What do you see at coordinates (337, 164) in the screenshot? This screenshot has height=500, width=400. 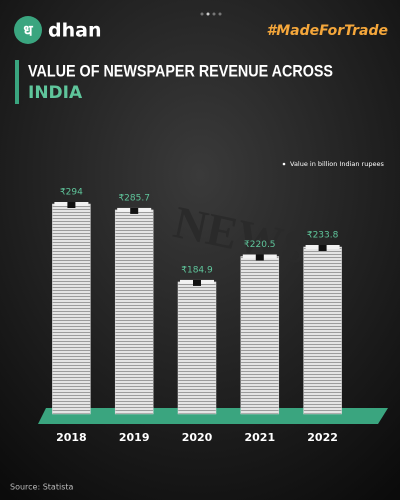 I see `note: Value in billion Indian rupees` at bounding box center [337, 164].